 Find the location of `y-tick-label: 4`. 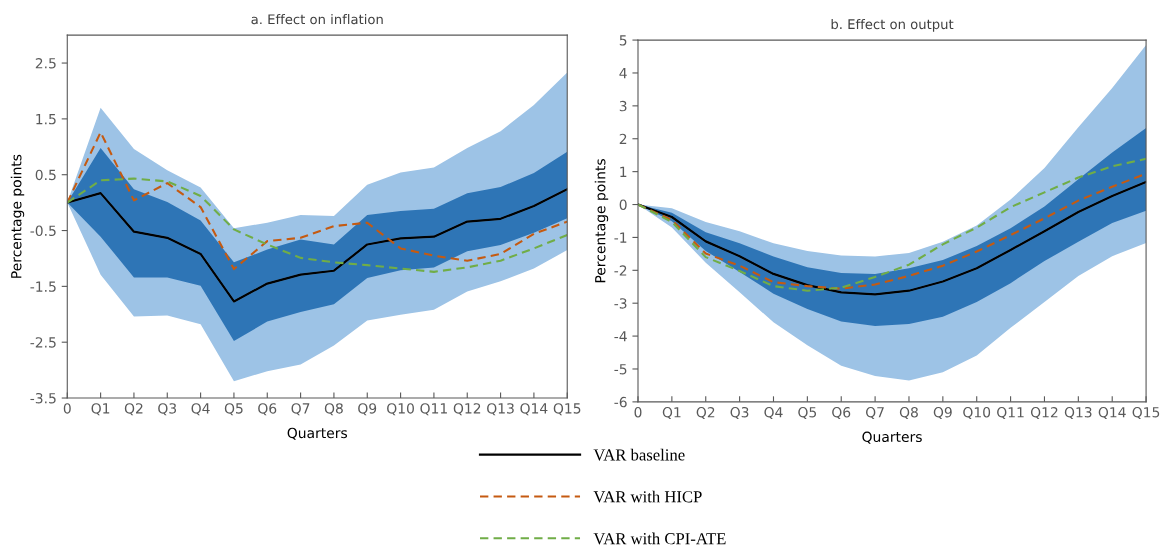

y-tick-label: 4 is located at coordinates (623, 73).